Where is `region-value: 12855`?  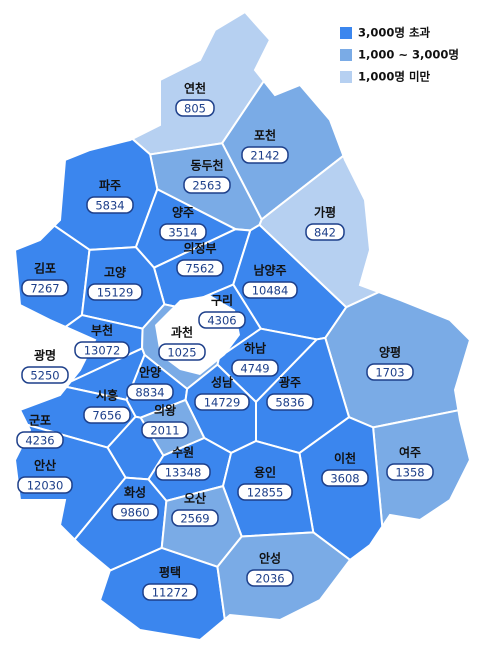
region-value: 12855 is located at coordinates (265, 493).